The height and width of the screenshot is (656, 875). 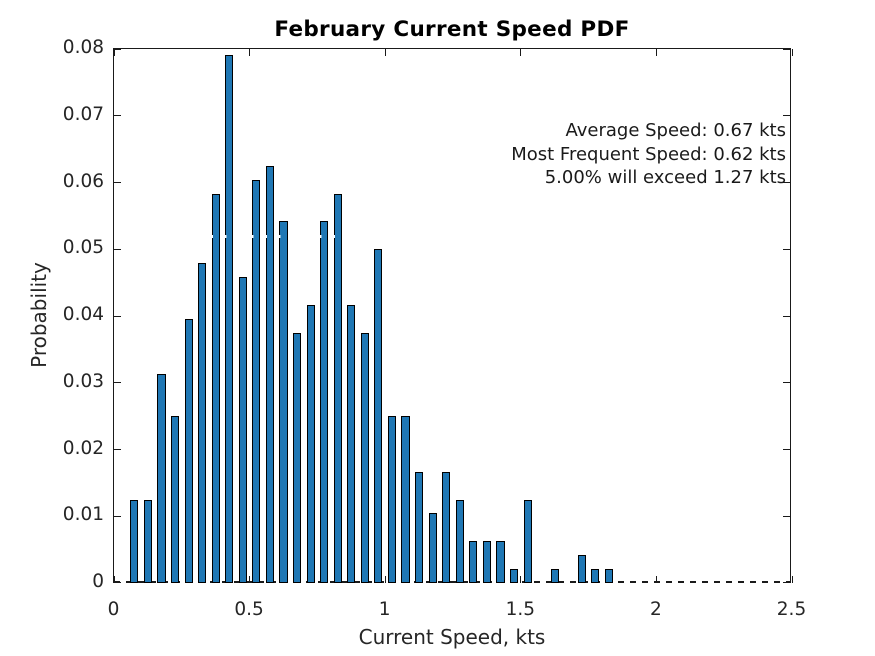 What do you see at coordinates (83, 515) in the screenshot?
I see `y-tick-label: 0.01` at bounding box center [83, 515].